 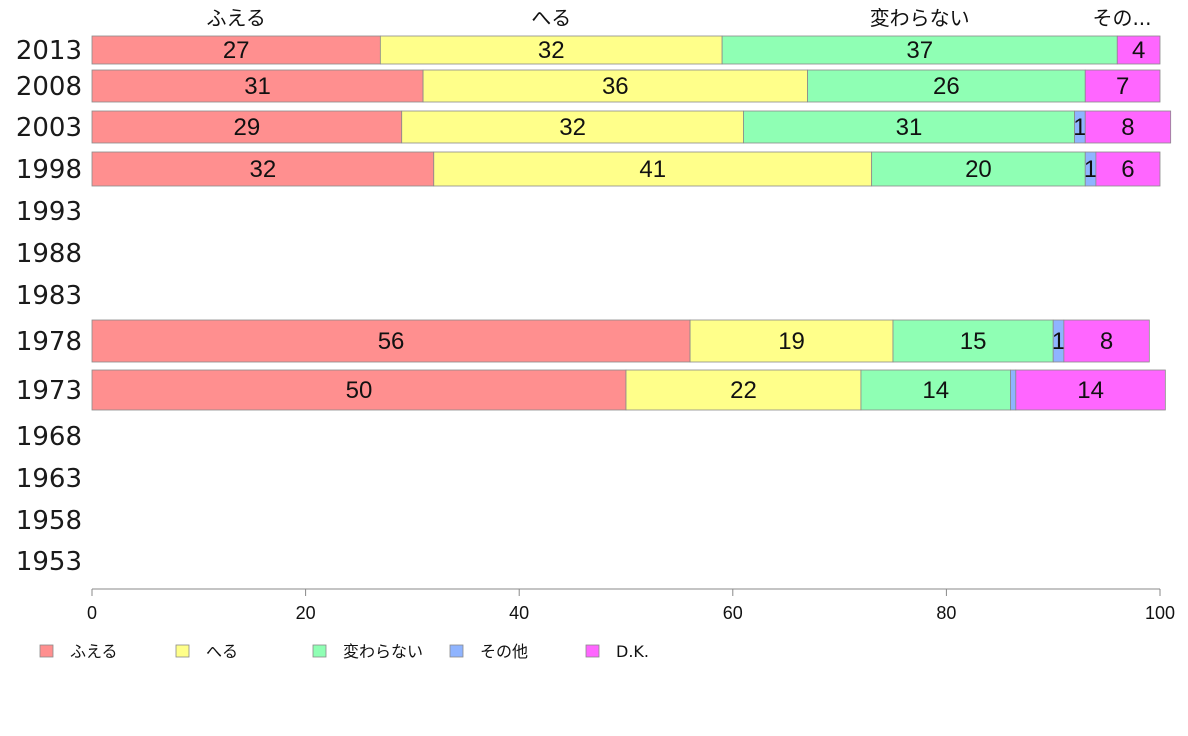 What do you see at coordinates (49, 51) in the screenshot?
I see `year-label: 2013` at bounding box center [49, 51].